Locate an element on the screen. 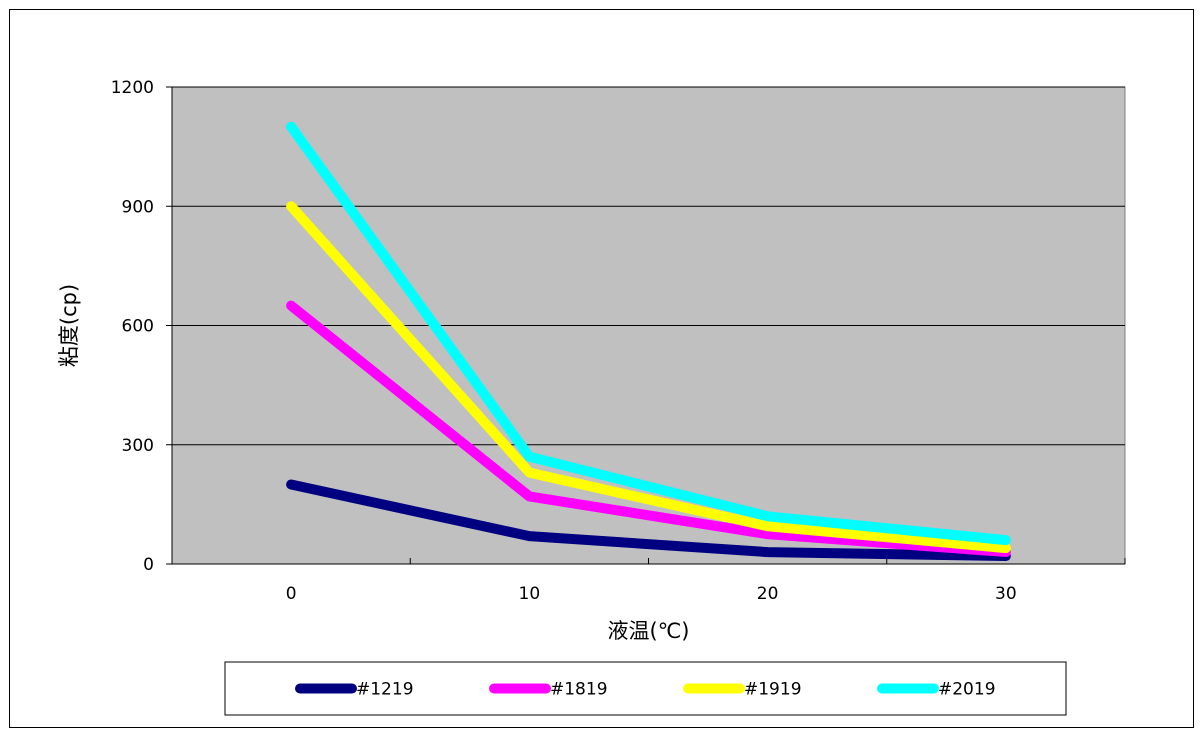 Image resolution: width=1203 pixels, height=737 pixels. y-tick-label: 300 is located at coordinates (138, 446).